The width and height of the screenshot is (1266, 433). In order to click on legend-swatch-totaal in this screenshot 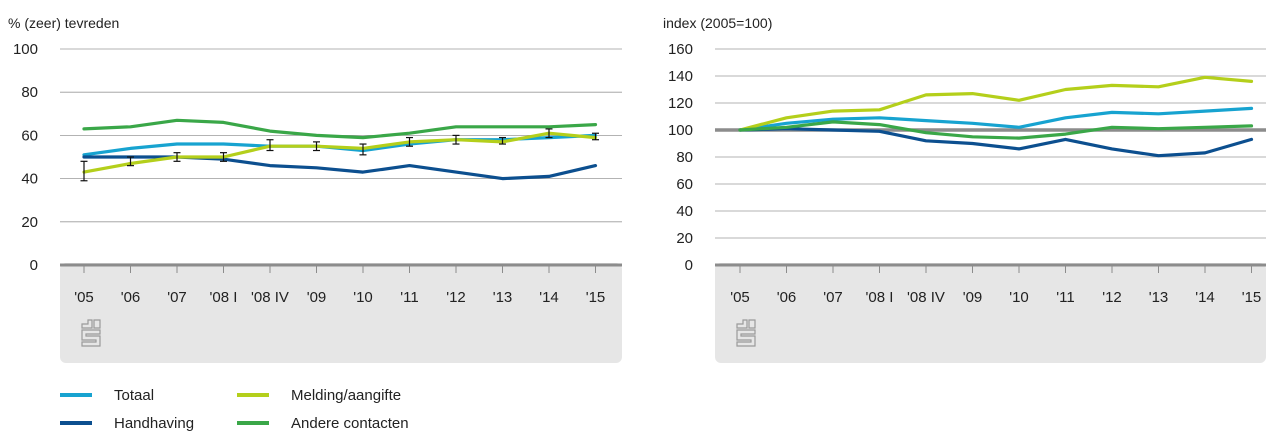, I will do `click(76, 395)`.